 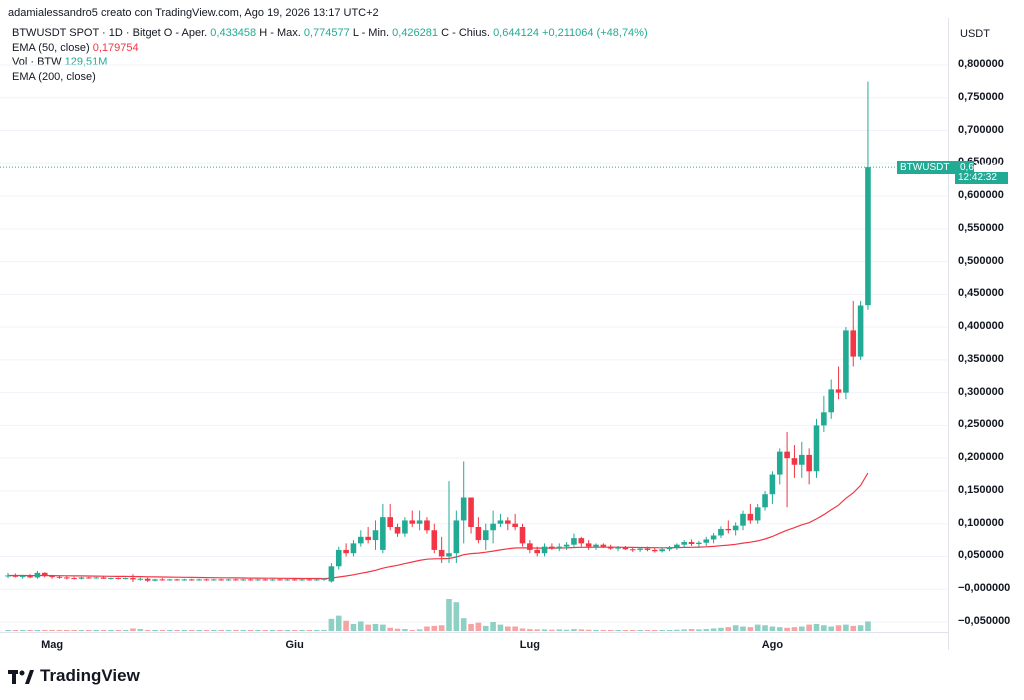 I want to click on price-tick-label: 0,150000, so click(x=981, y=489).